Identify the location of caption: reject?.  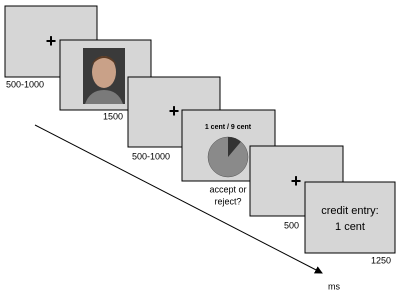
(227, 201).